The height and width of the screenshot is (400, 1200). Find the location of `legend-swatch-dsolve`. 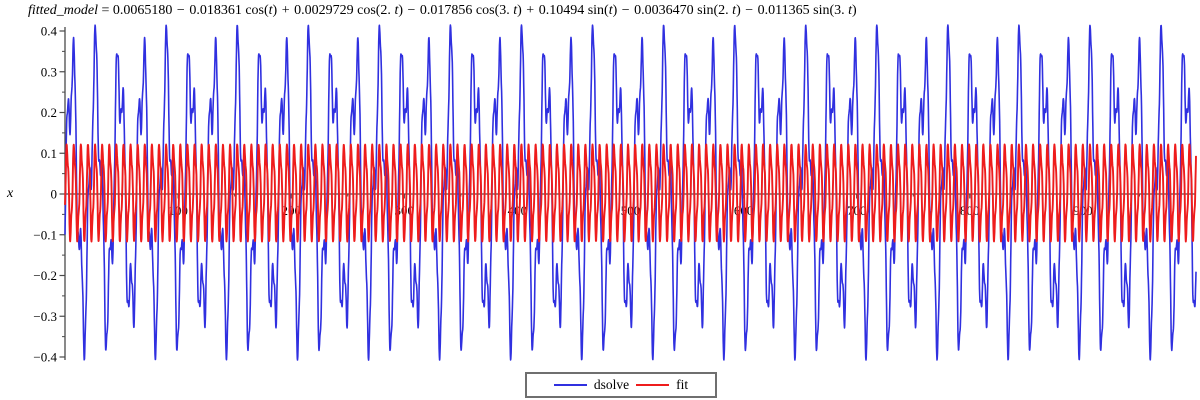

legend-swatch-dsolve is located at coordinates (570, 385).